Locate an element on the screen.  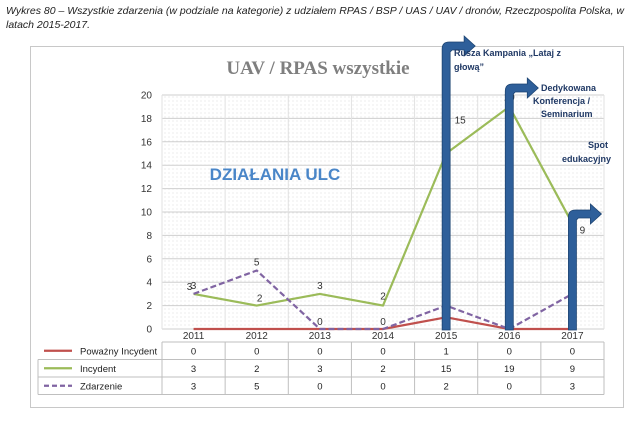
y-tick-label: 16 is located at coordinates (147, 142).